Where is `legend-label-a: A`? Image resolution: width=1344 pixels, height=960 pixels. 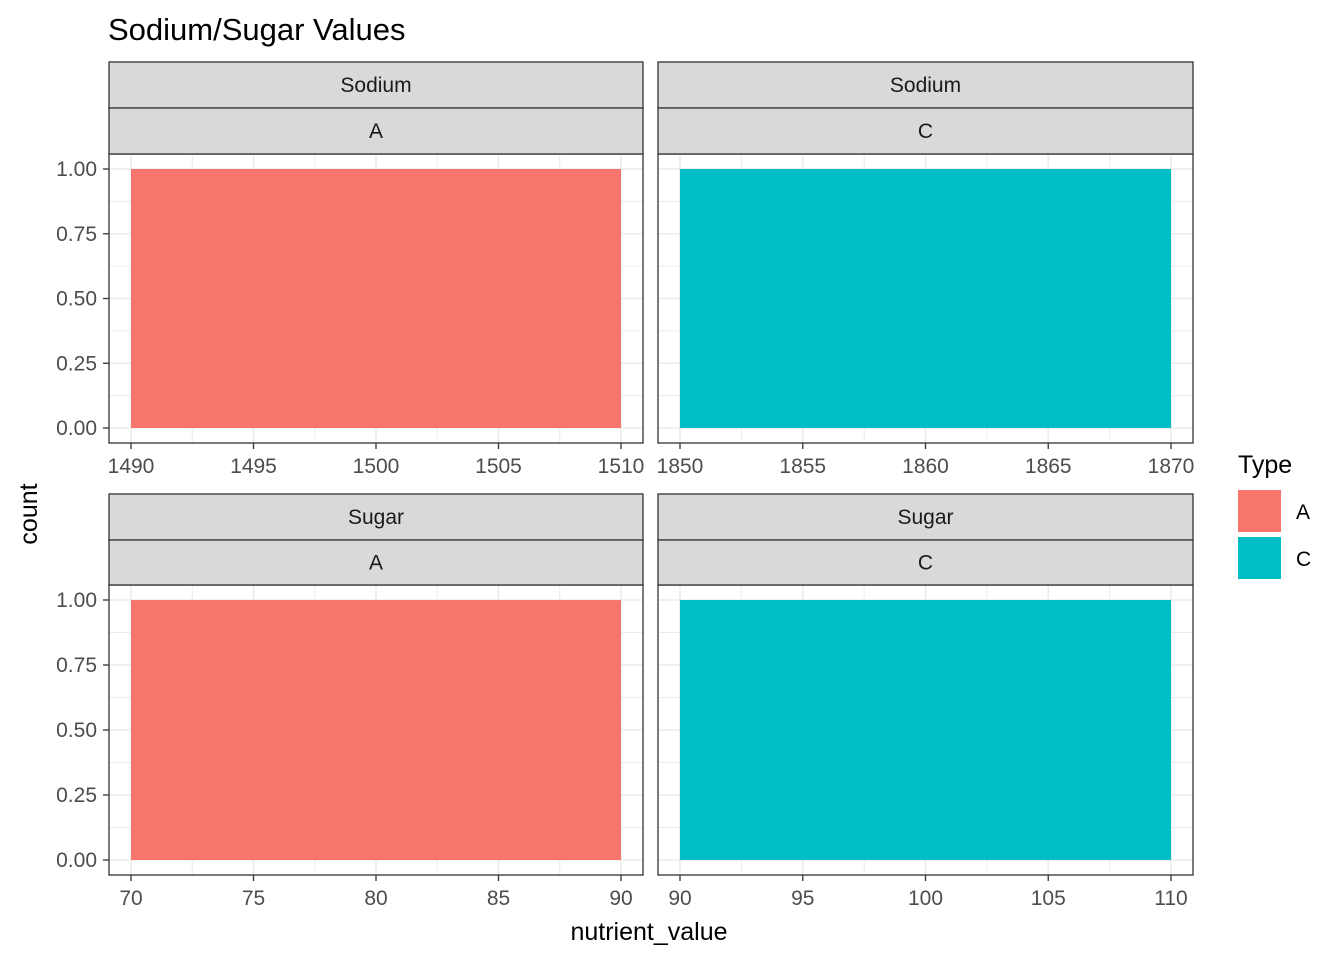
legend-label-a: A is located at coordinates (1303, 512).